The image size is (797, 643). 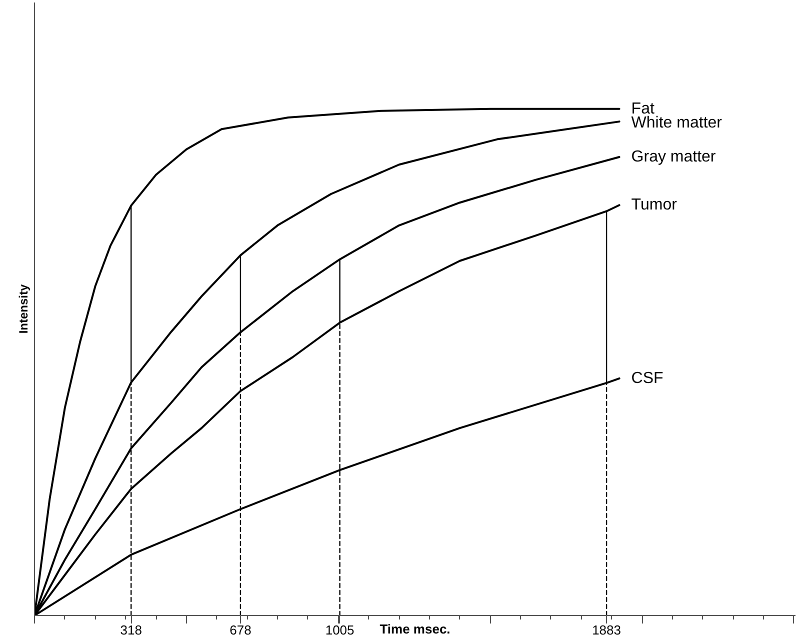 I want to click on series-label: Gray matter, so click(x=673, y=157).